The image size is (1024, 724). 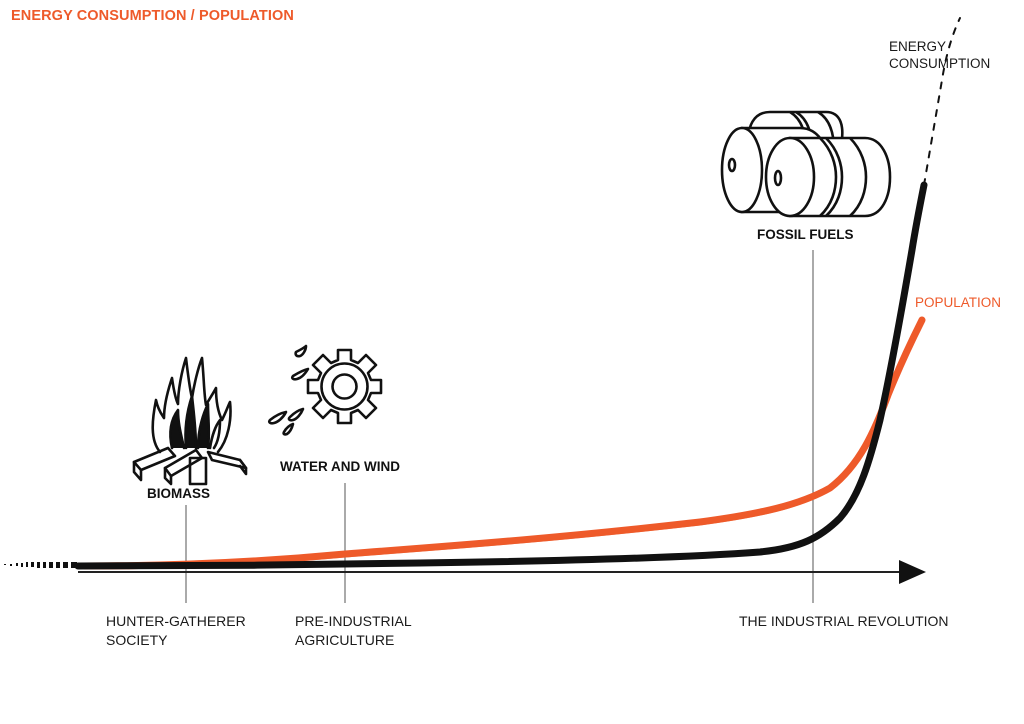 What do you see at coordinates (345, 640) in the screenshot?
I see `era-label-line2: AGRICULTURE` at bounding box center [345, 640].